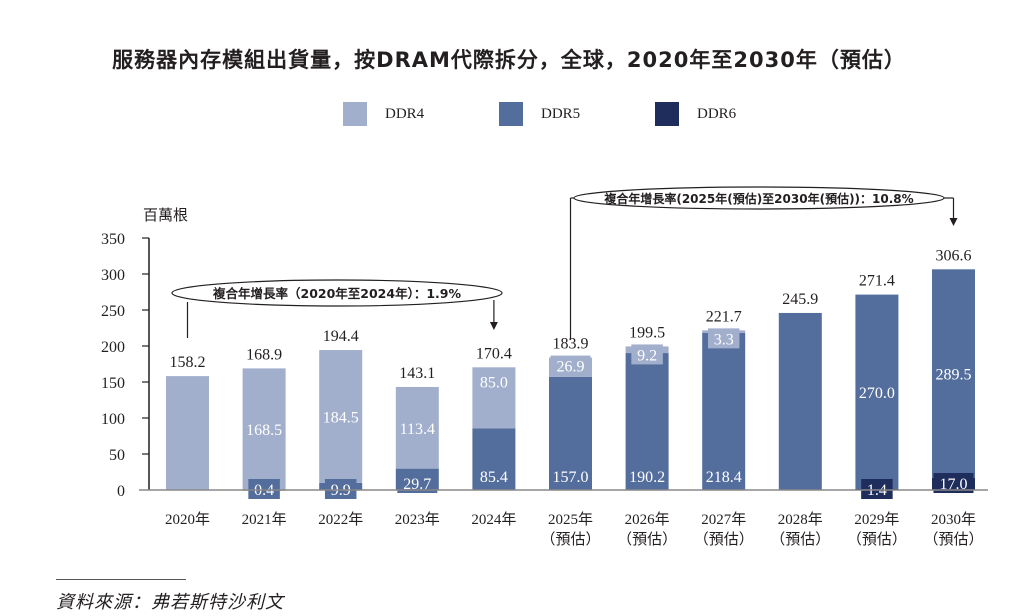  What do you see at coordinates (405, 113) in the screenshot?
I see `legend-label-ddr4: DDR4` at bounding box center [405, 113].